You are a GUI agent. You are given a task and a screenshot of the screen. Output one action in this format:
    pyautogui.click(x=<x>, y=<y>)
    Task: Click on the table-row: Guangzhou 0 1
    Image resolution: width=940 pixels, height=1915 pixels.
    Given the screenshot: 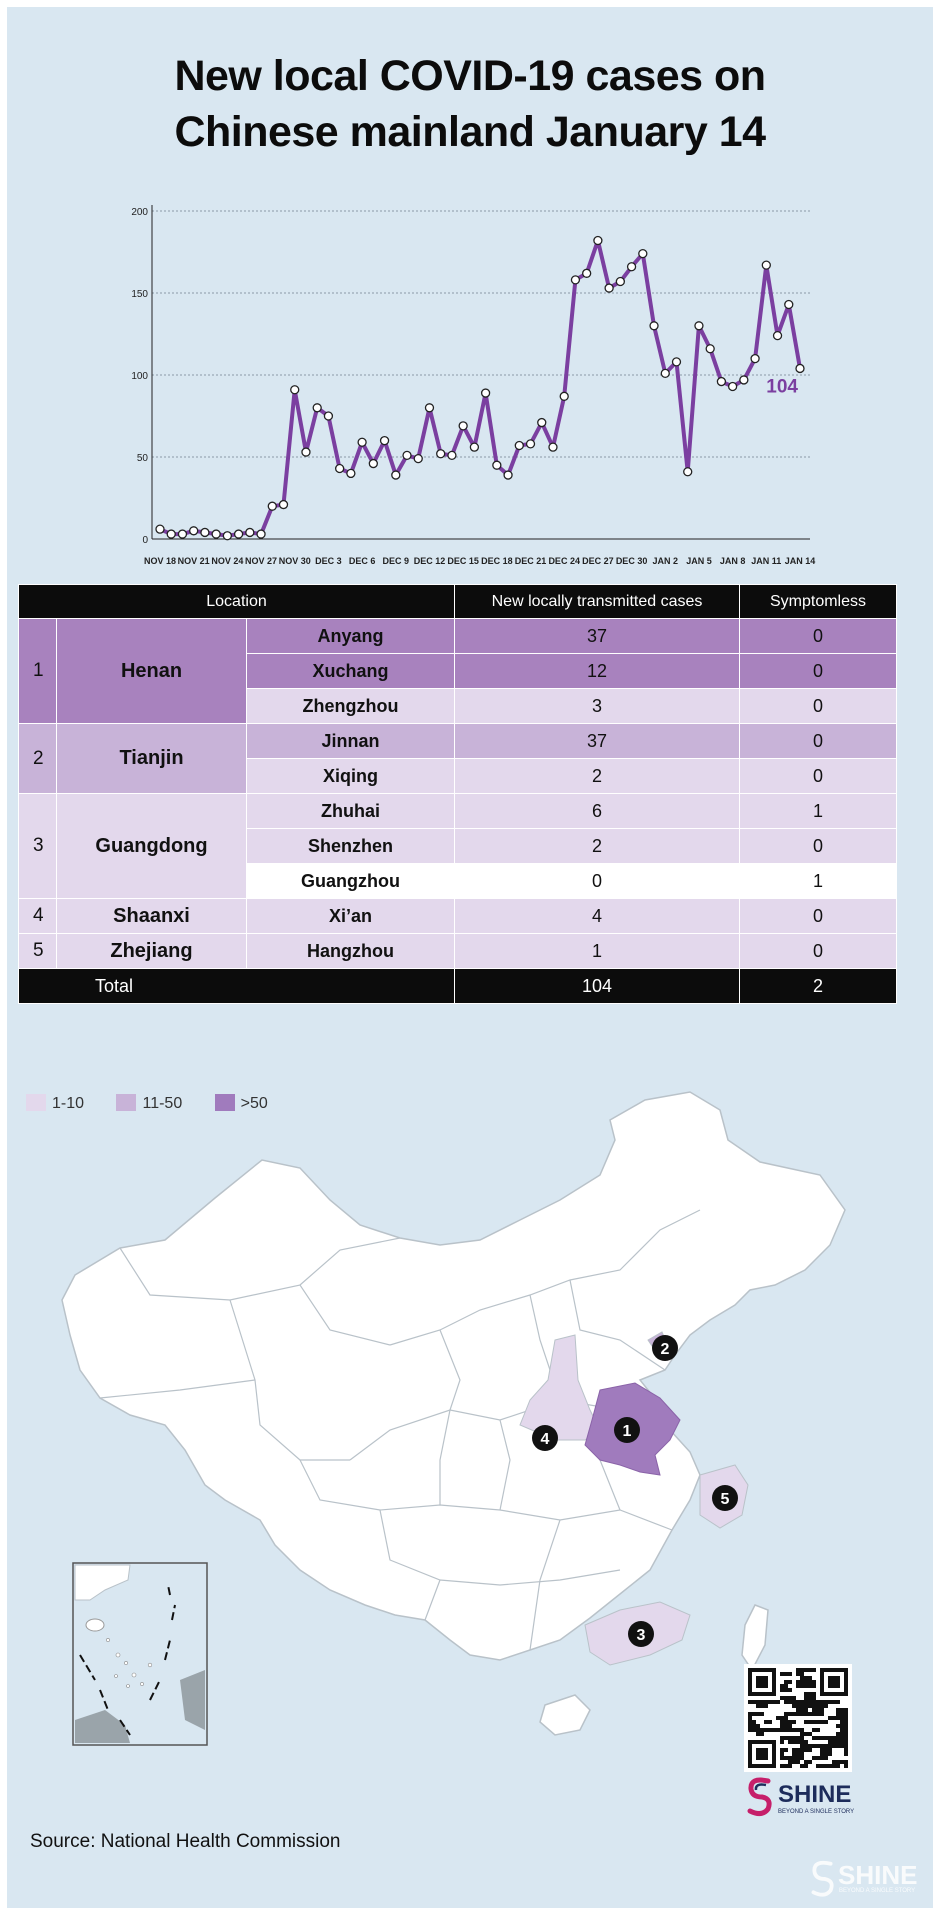 What is the action you would take?
    pyautogui.click(x=458, y=881)
    